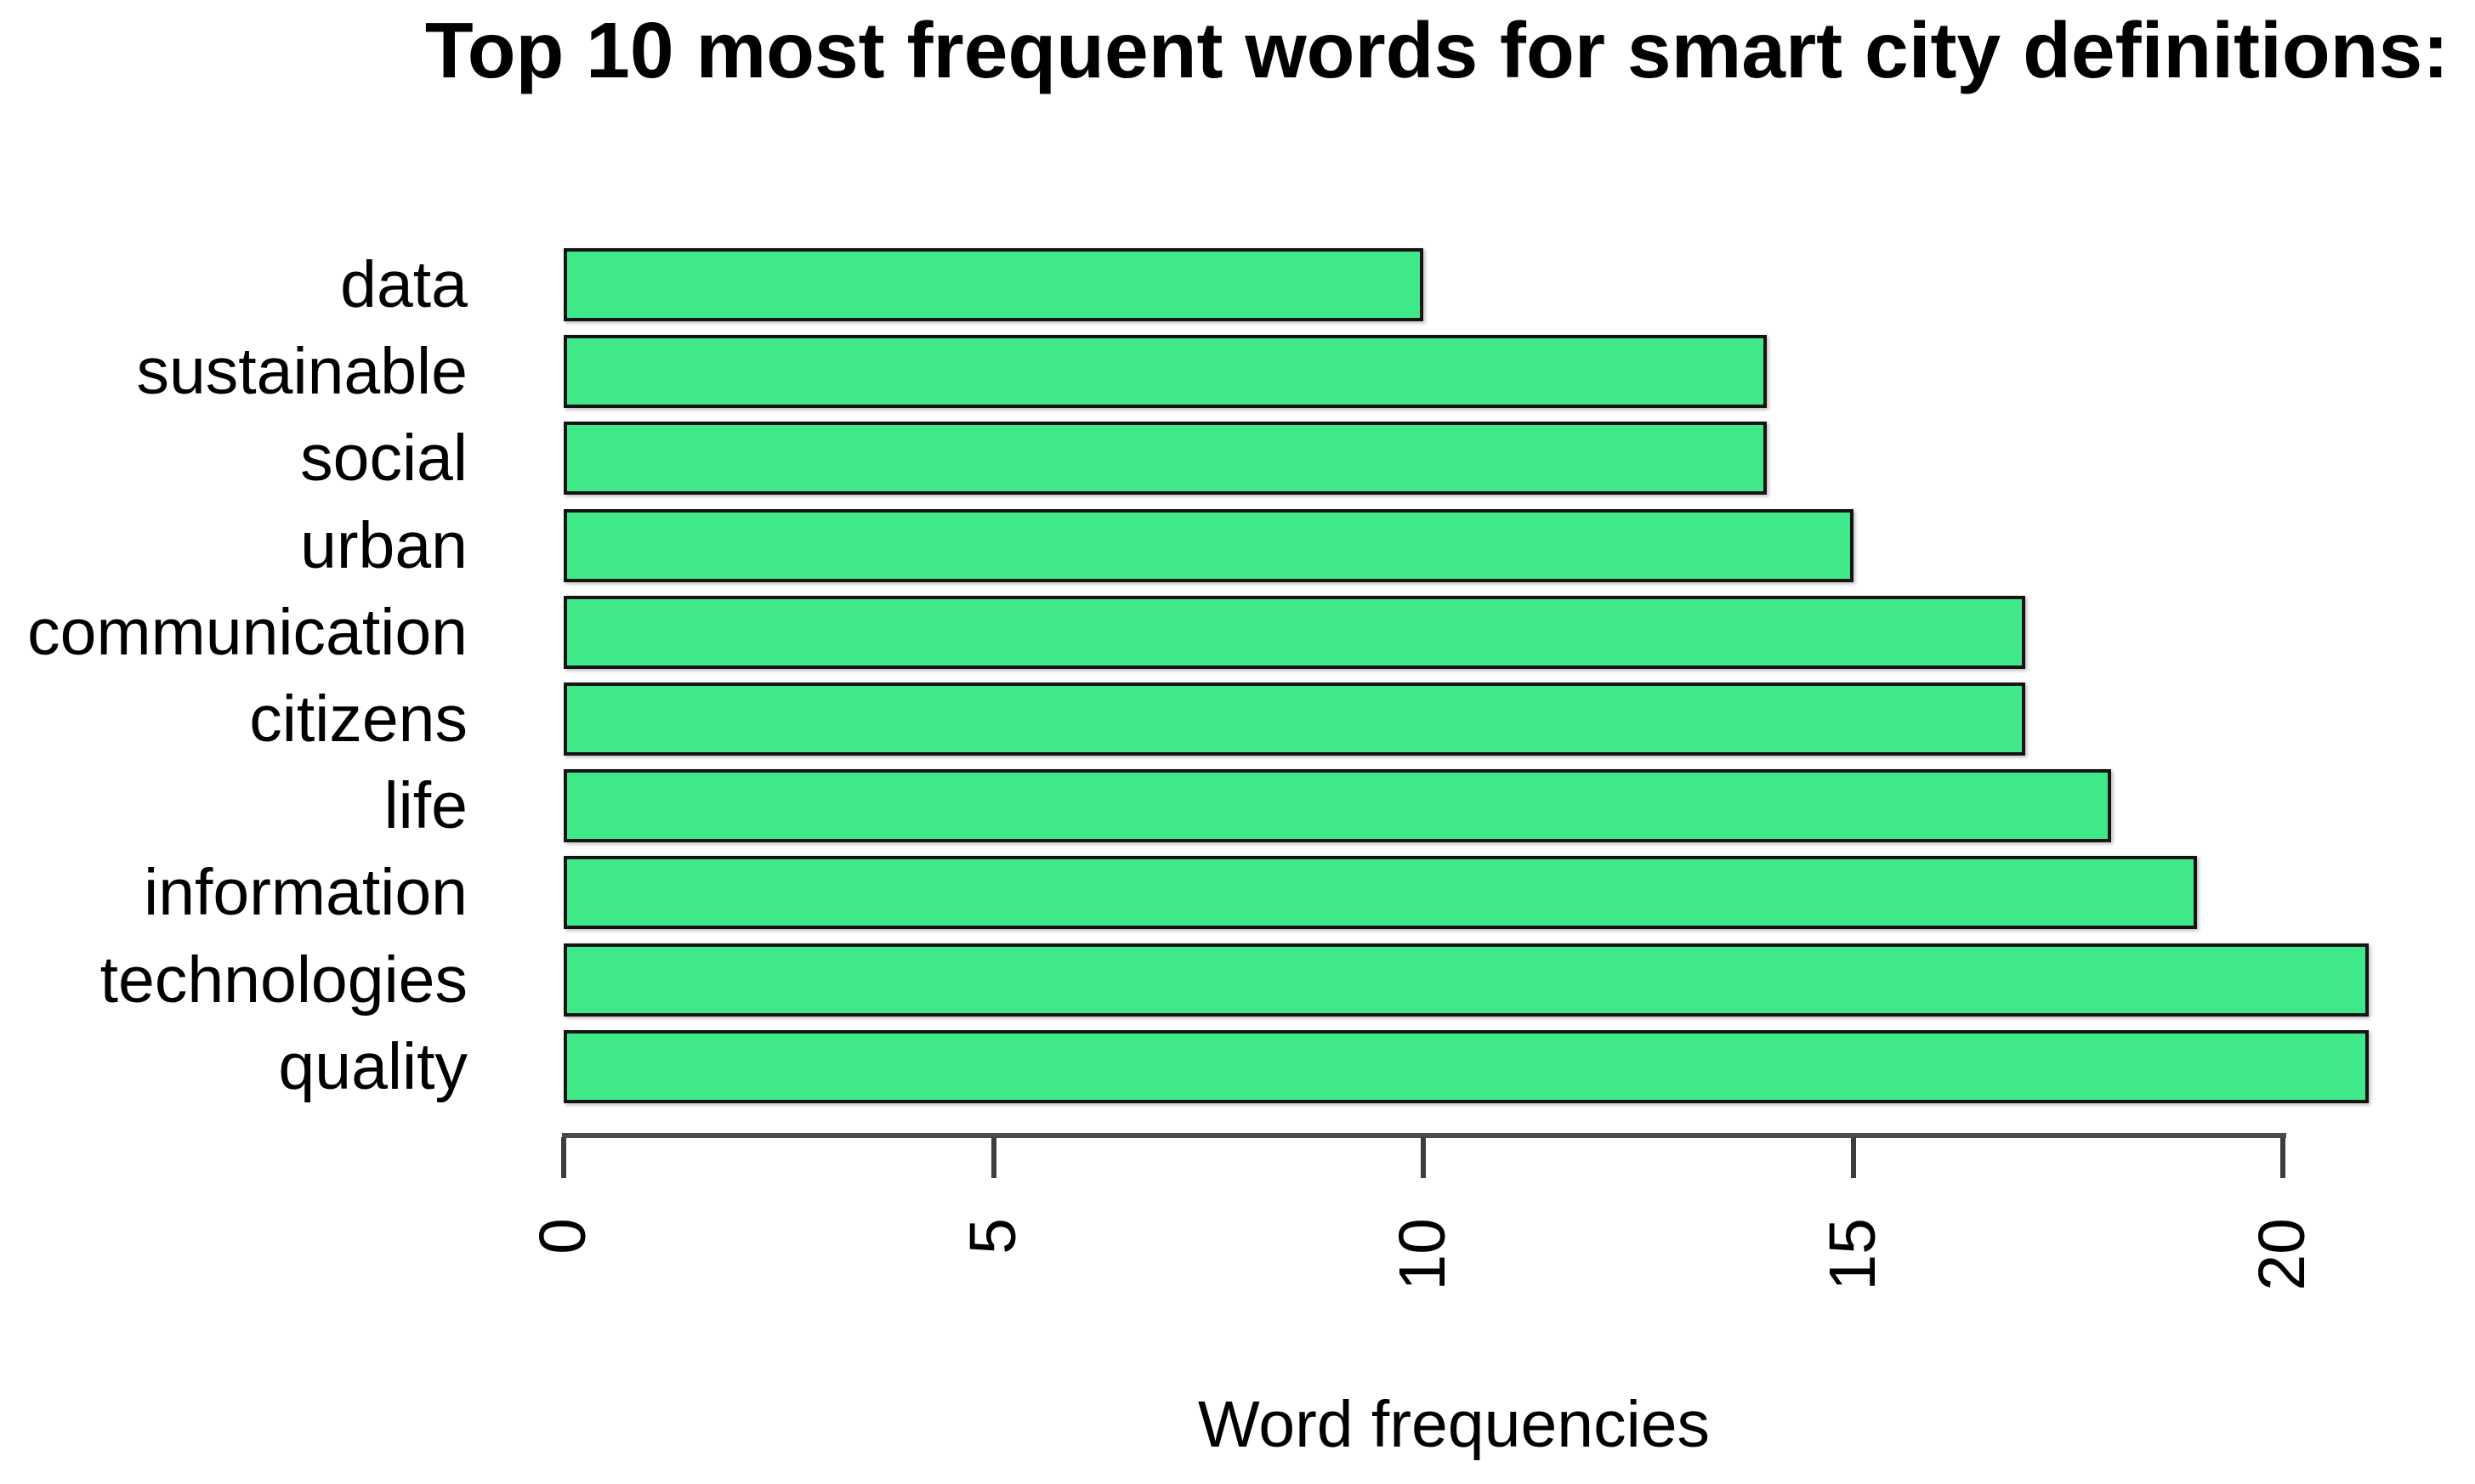 Image resolution: width=2475 pixels, height=1484 pixels. Describe the element at coordinates (1424, 1135) in the screenshot. I see `x-axis-line` at that location.